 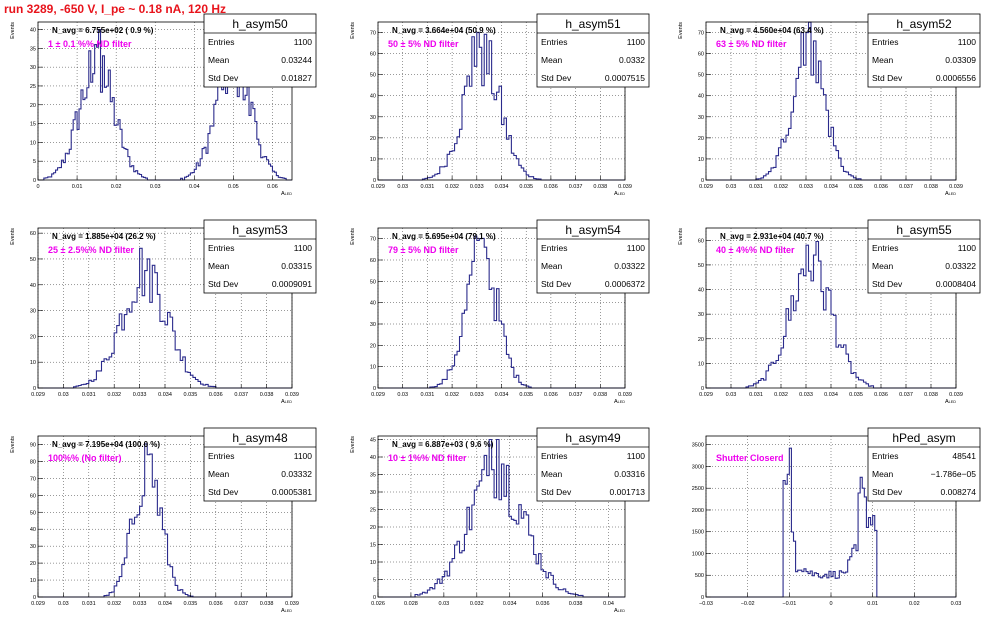 What do you see at coordinates (33, 87) in the screenshot?
I see `y-tick-label: 25` at bounding box center [33, 87].